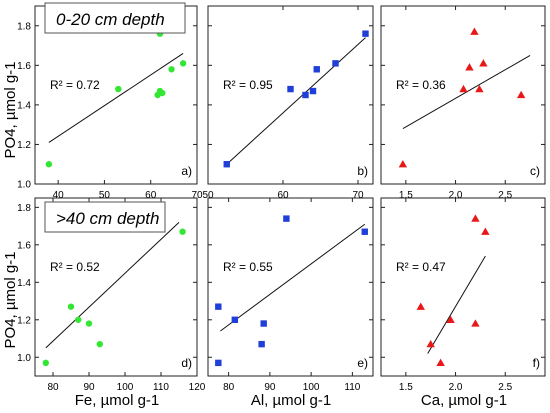  Describe the element at coordinates (10, 109) in the screenshot. I see `y-axis-label-top: PO4, µmol g-1` at that location.